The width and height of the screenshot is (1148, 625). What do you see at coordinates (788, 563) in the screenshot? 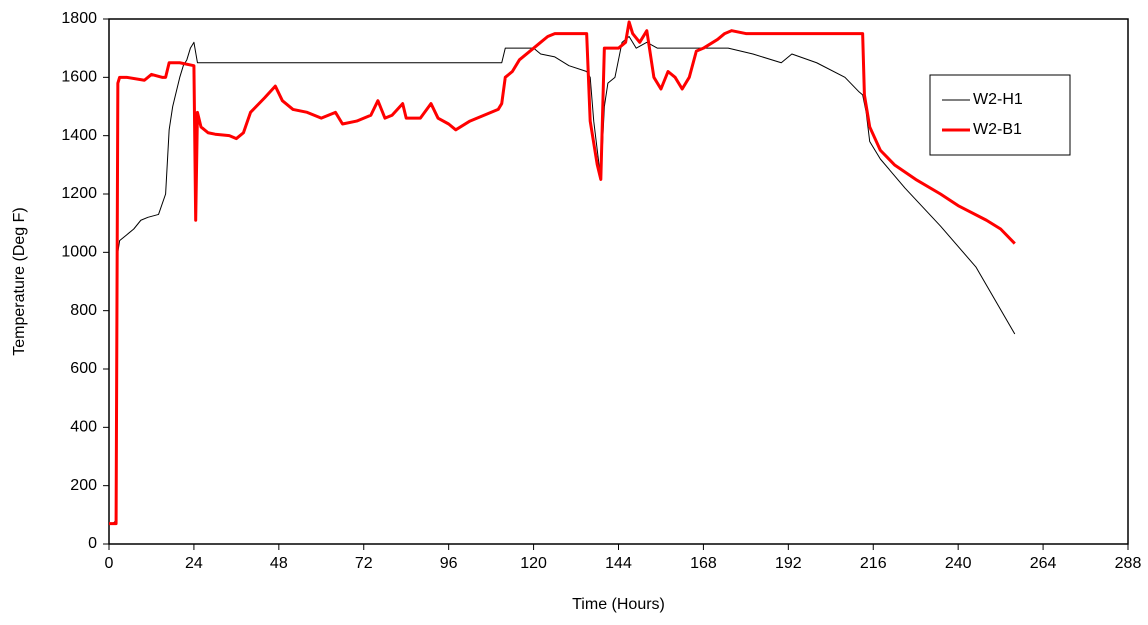
I see `x-tick-label: 192` at bounding box center [788, 563].